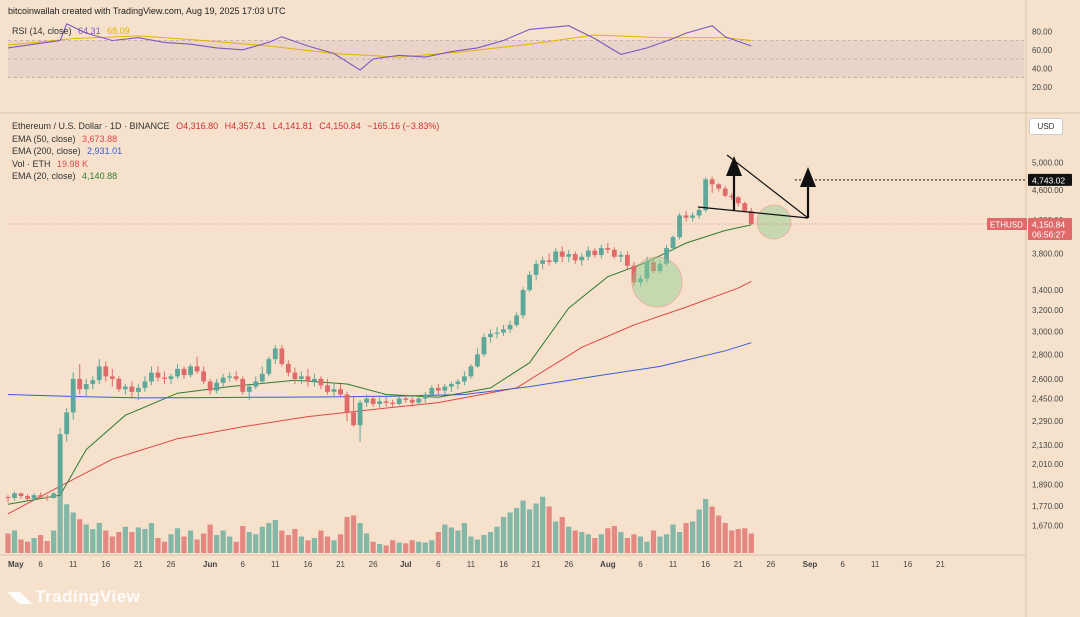 The image size is (1080, 617). I want to click on rsi-ma-line, so click(379, 46).